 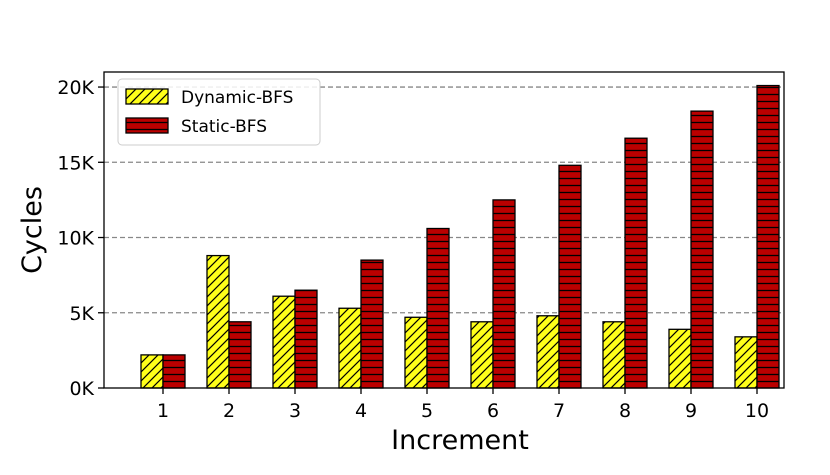 What do you see at coordinates (147, 125) in the screenshot?
I see `legend-swatch-static-bfs` at bounding box center [147, 125].